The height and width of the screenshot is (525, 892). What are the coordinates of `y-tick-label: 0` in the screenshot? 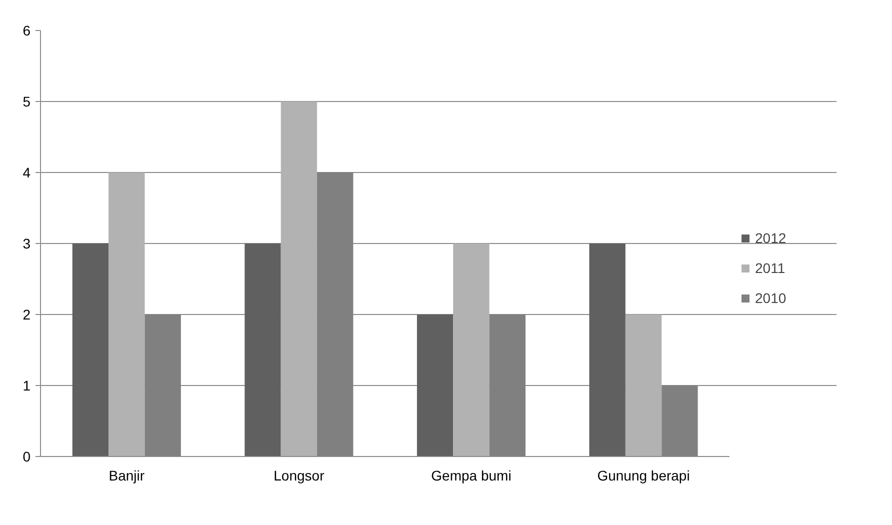 It's located at (26, 456).